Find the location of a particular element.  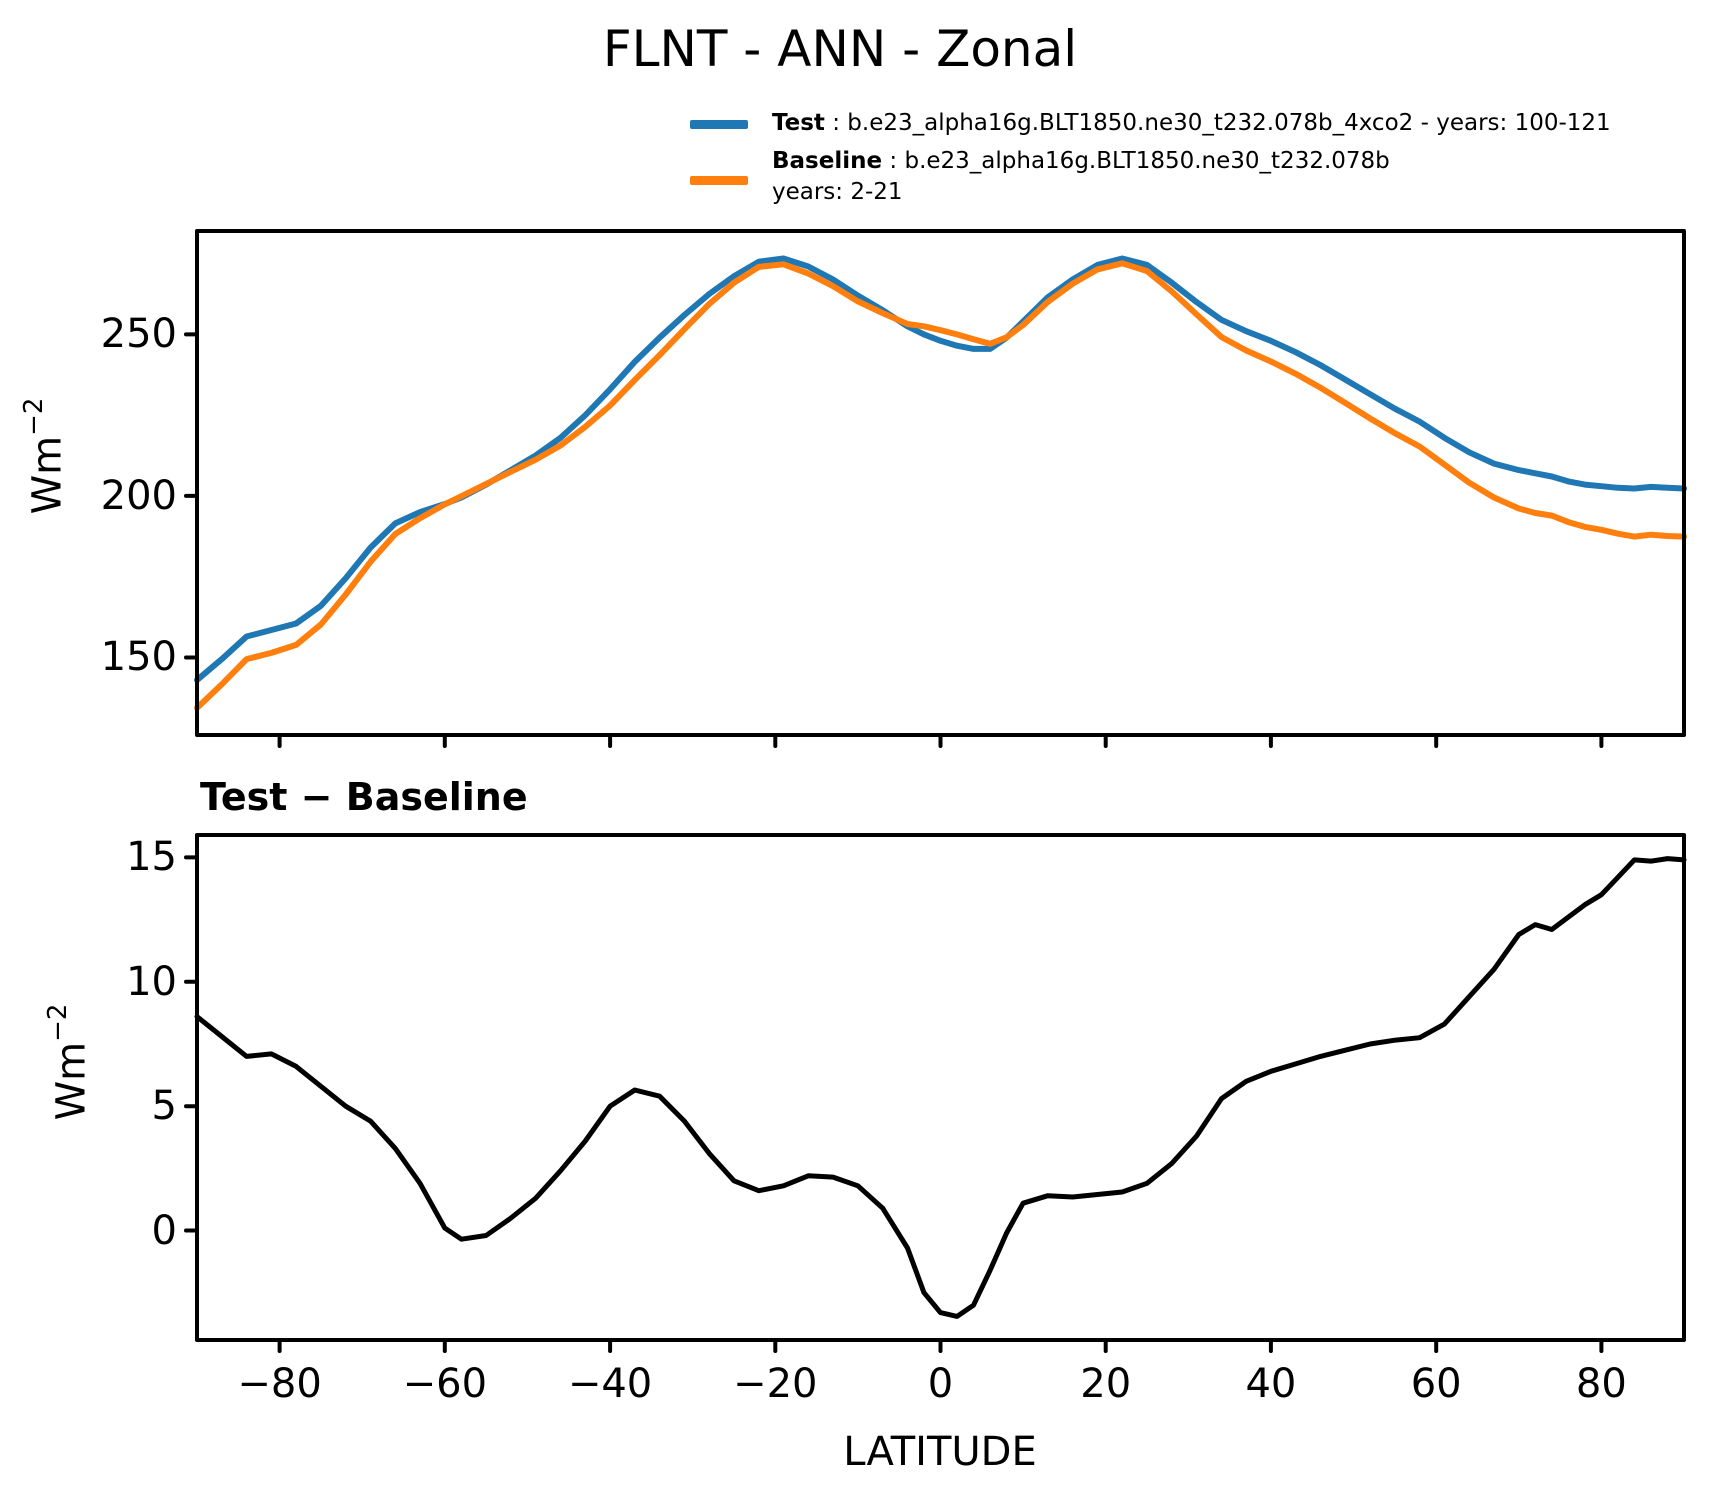

y-tick-label: 200 is located at coordinates (138, 495).